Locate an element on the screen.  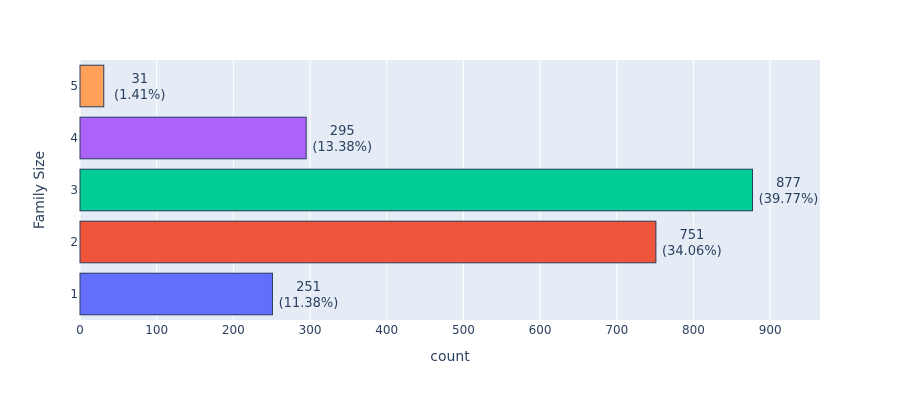
data-label-count: 877 is located at coordinates (788, 183).